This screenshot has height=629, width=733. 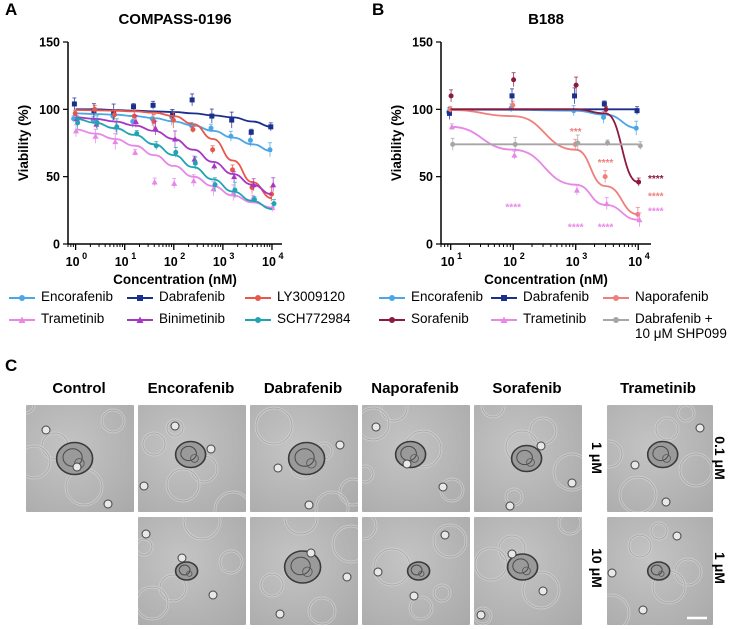 What do you see at coordinates (555, 318) in the screenshot?
I see `legend-label: Trametinib` at bounding box center [555, 318].